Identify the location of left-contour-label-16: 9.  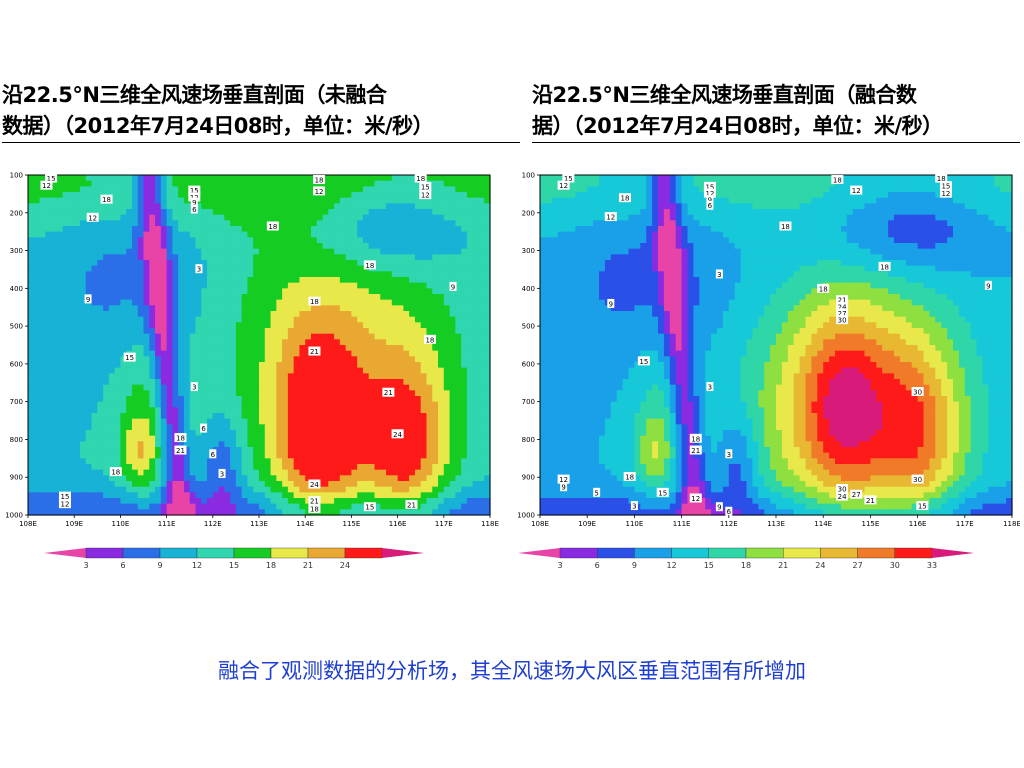
(453, 287).